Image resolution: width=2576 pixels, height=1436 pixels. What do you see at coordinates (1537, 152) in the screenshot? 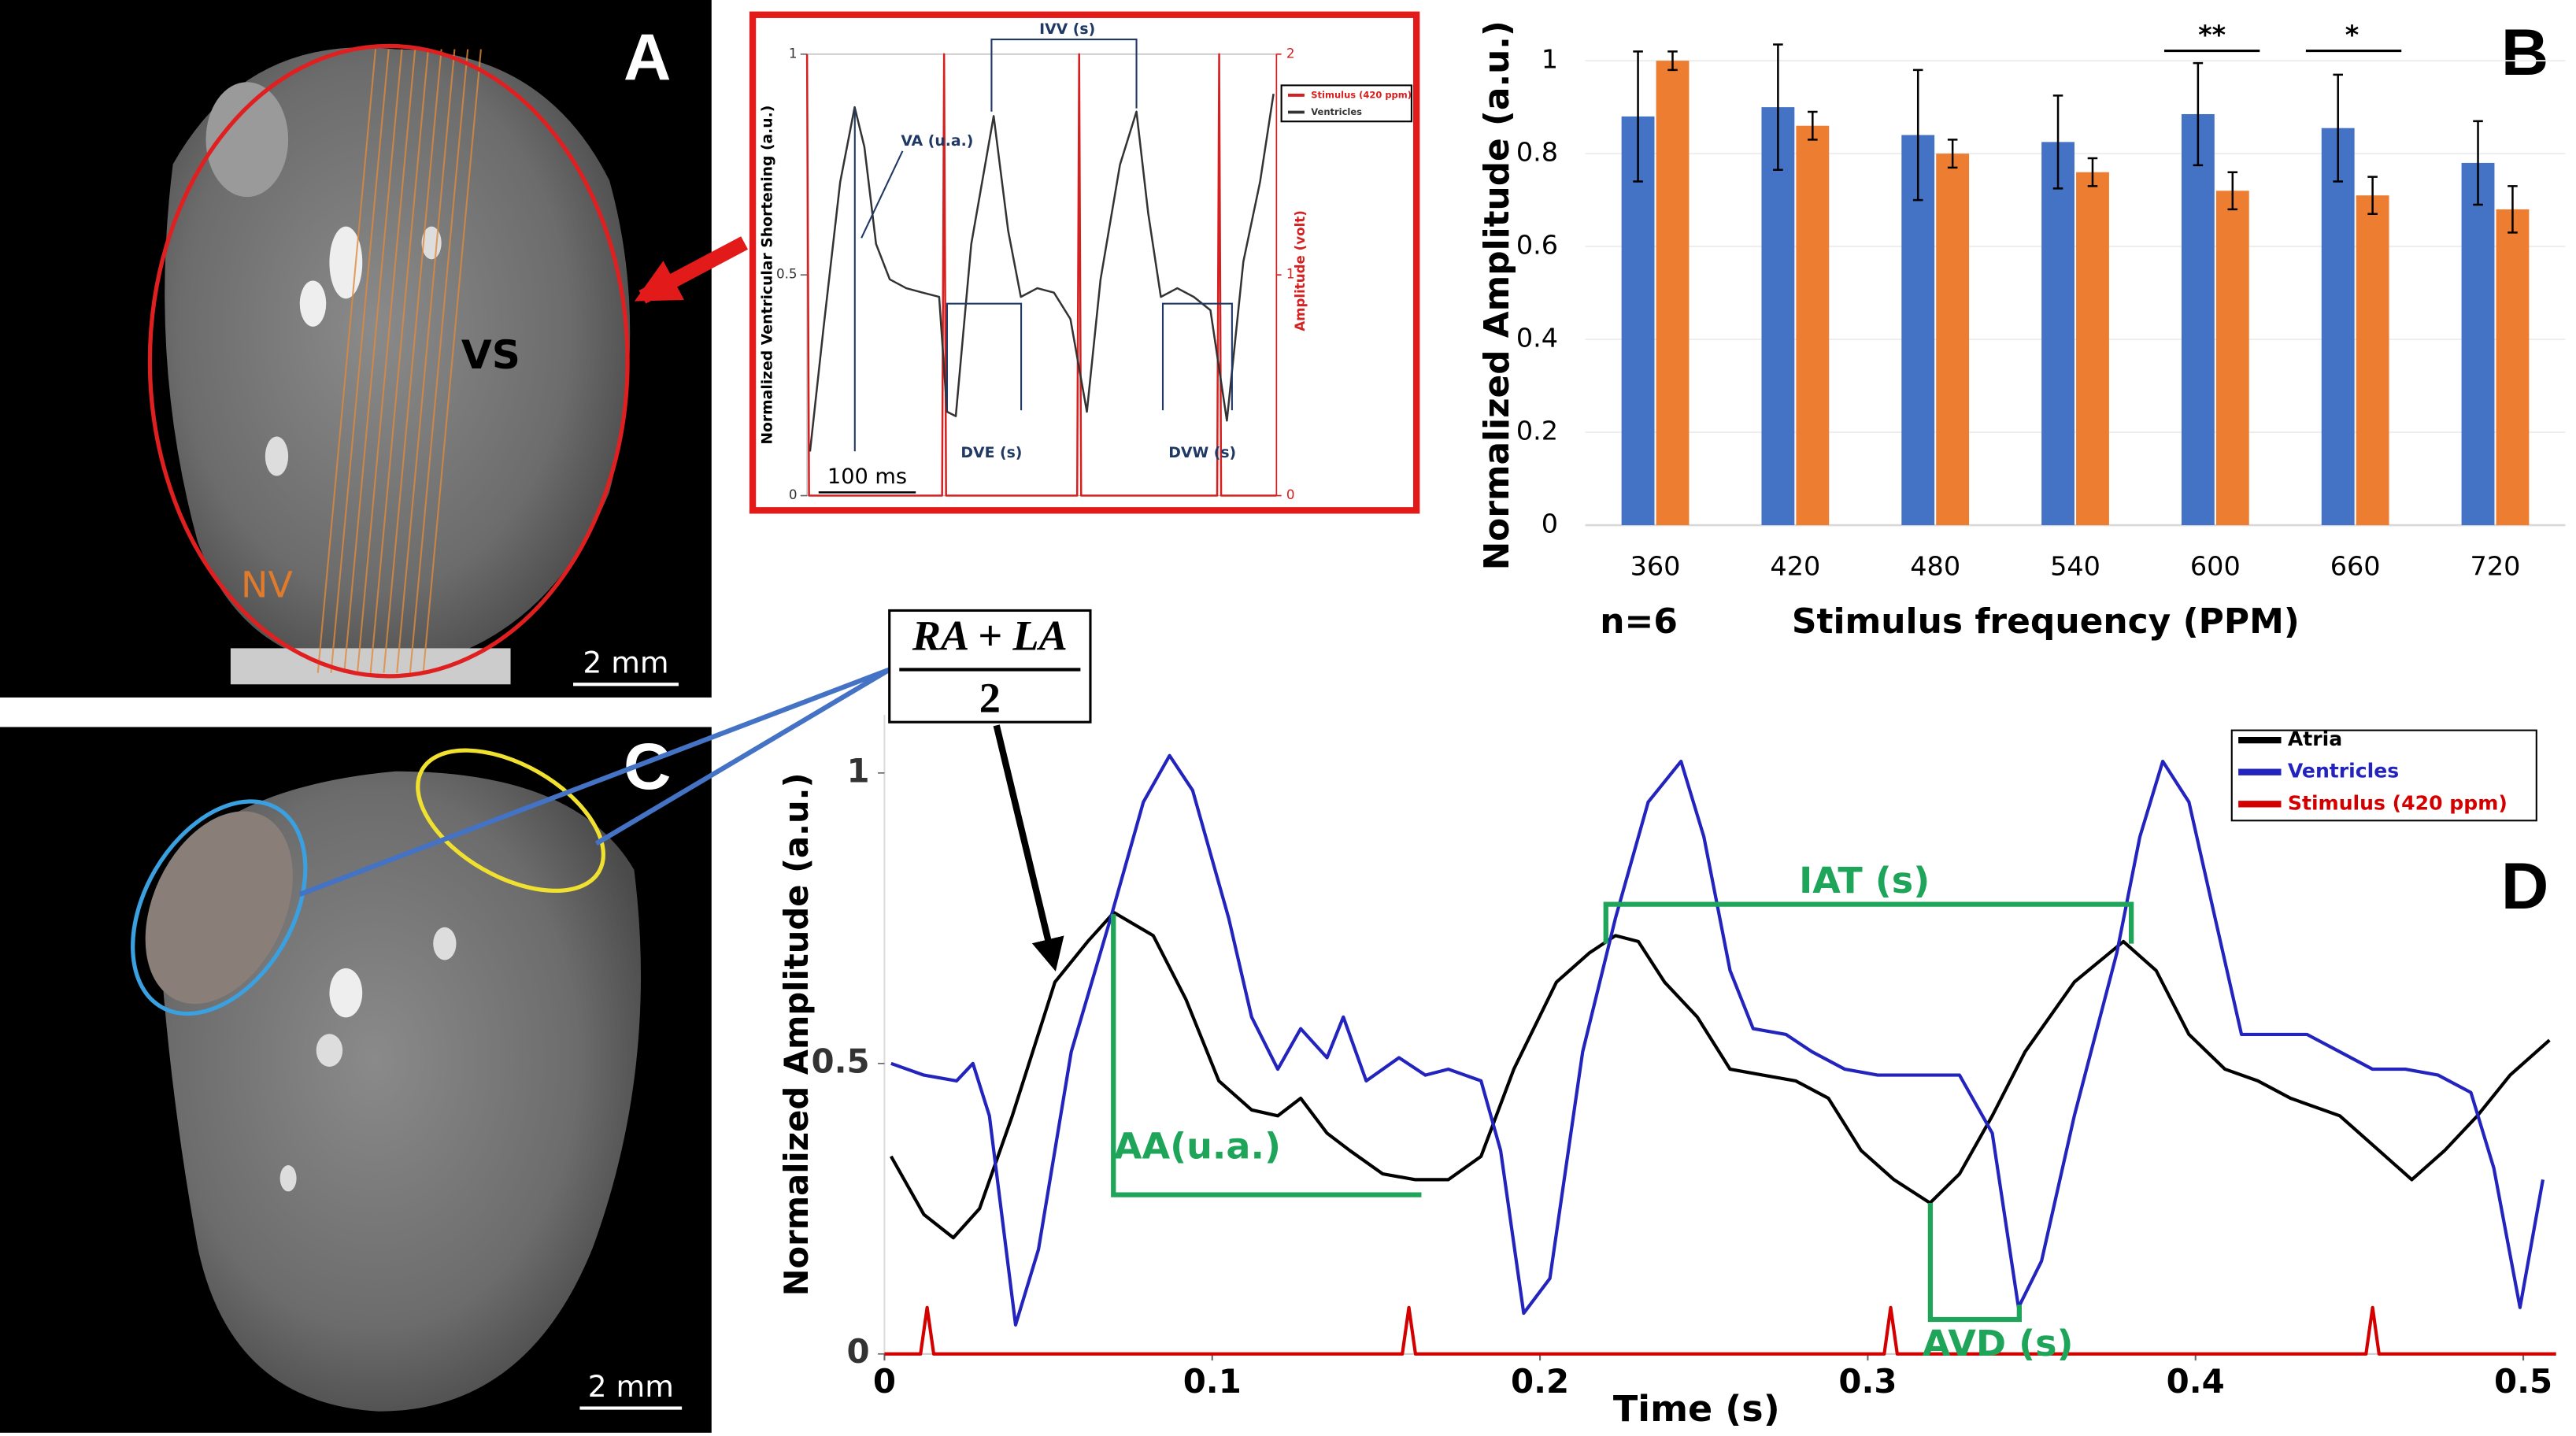
I see `y-tick-label: 0.8` at bounding box center [1537, 152].